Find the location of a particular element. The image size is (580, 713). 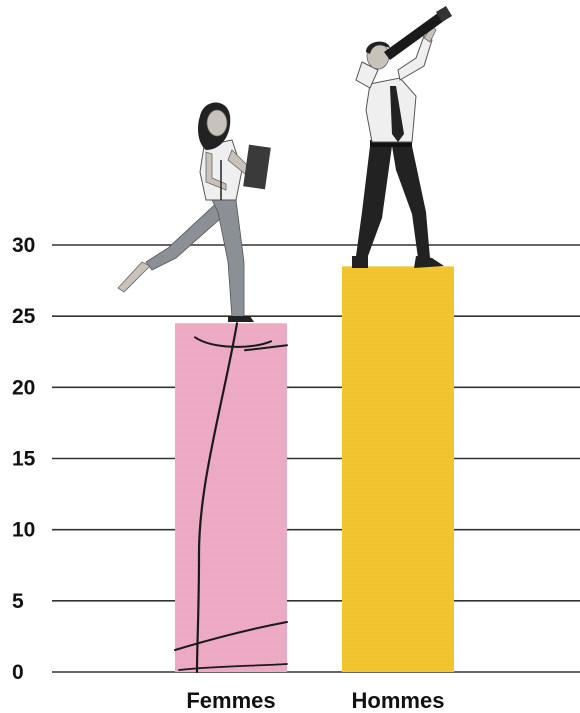

y-tick-label: 30 is located at coordinates (23, 245).